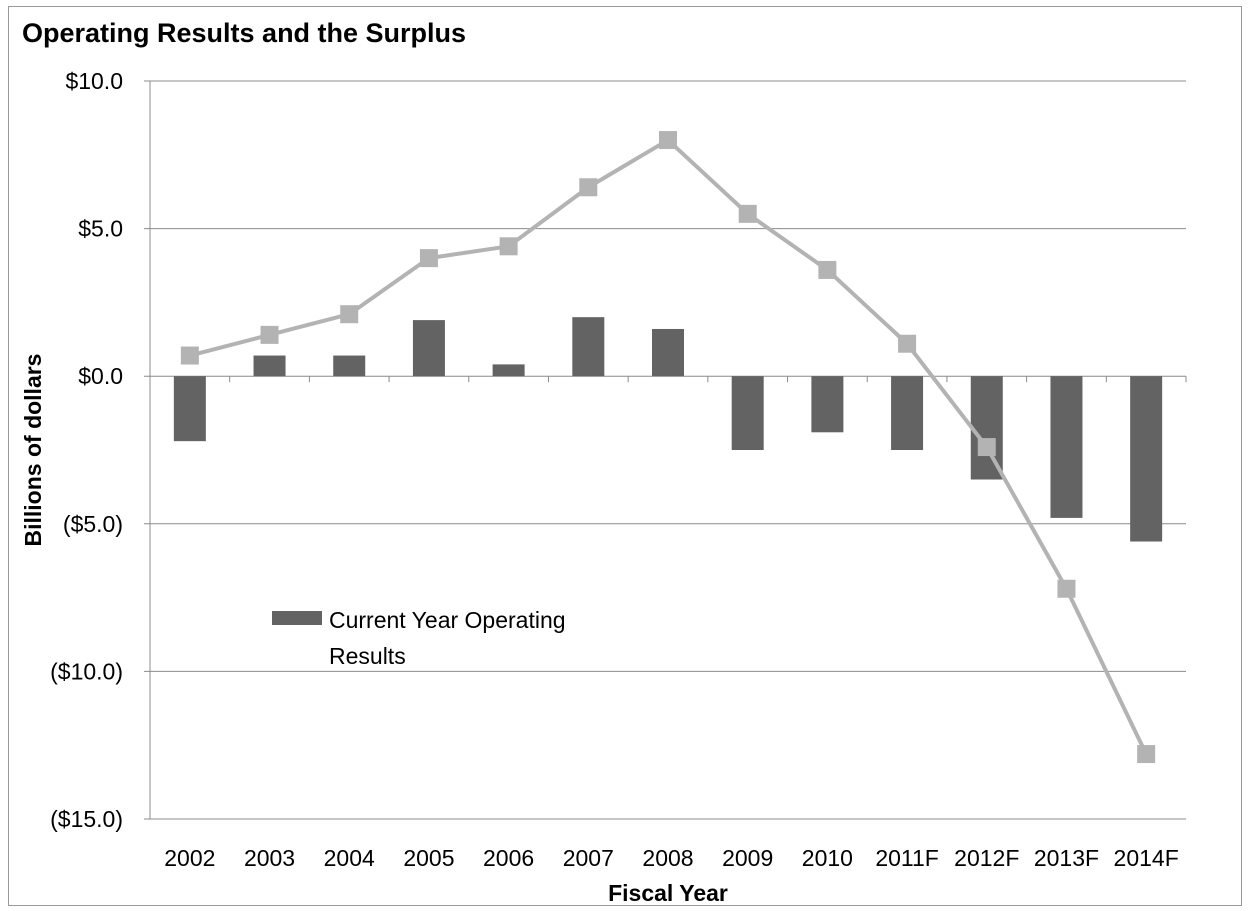  What do you see at coordinates (747, 858) in the screenshot?
I see `x-tick-label: 2009` at bounding box center [747, 858].